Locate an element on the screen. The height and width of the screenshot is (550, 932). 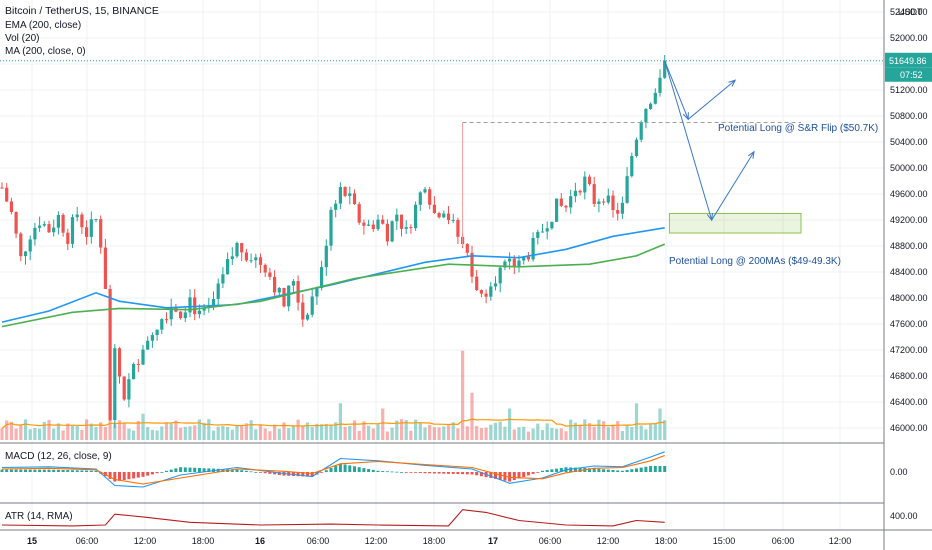
symbol-title: Bitcoin / TetherUS, 15, BINANCE is located at coordinates (82, 11).